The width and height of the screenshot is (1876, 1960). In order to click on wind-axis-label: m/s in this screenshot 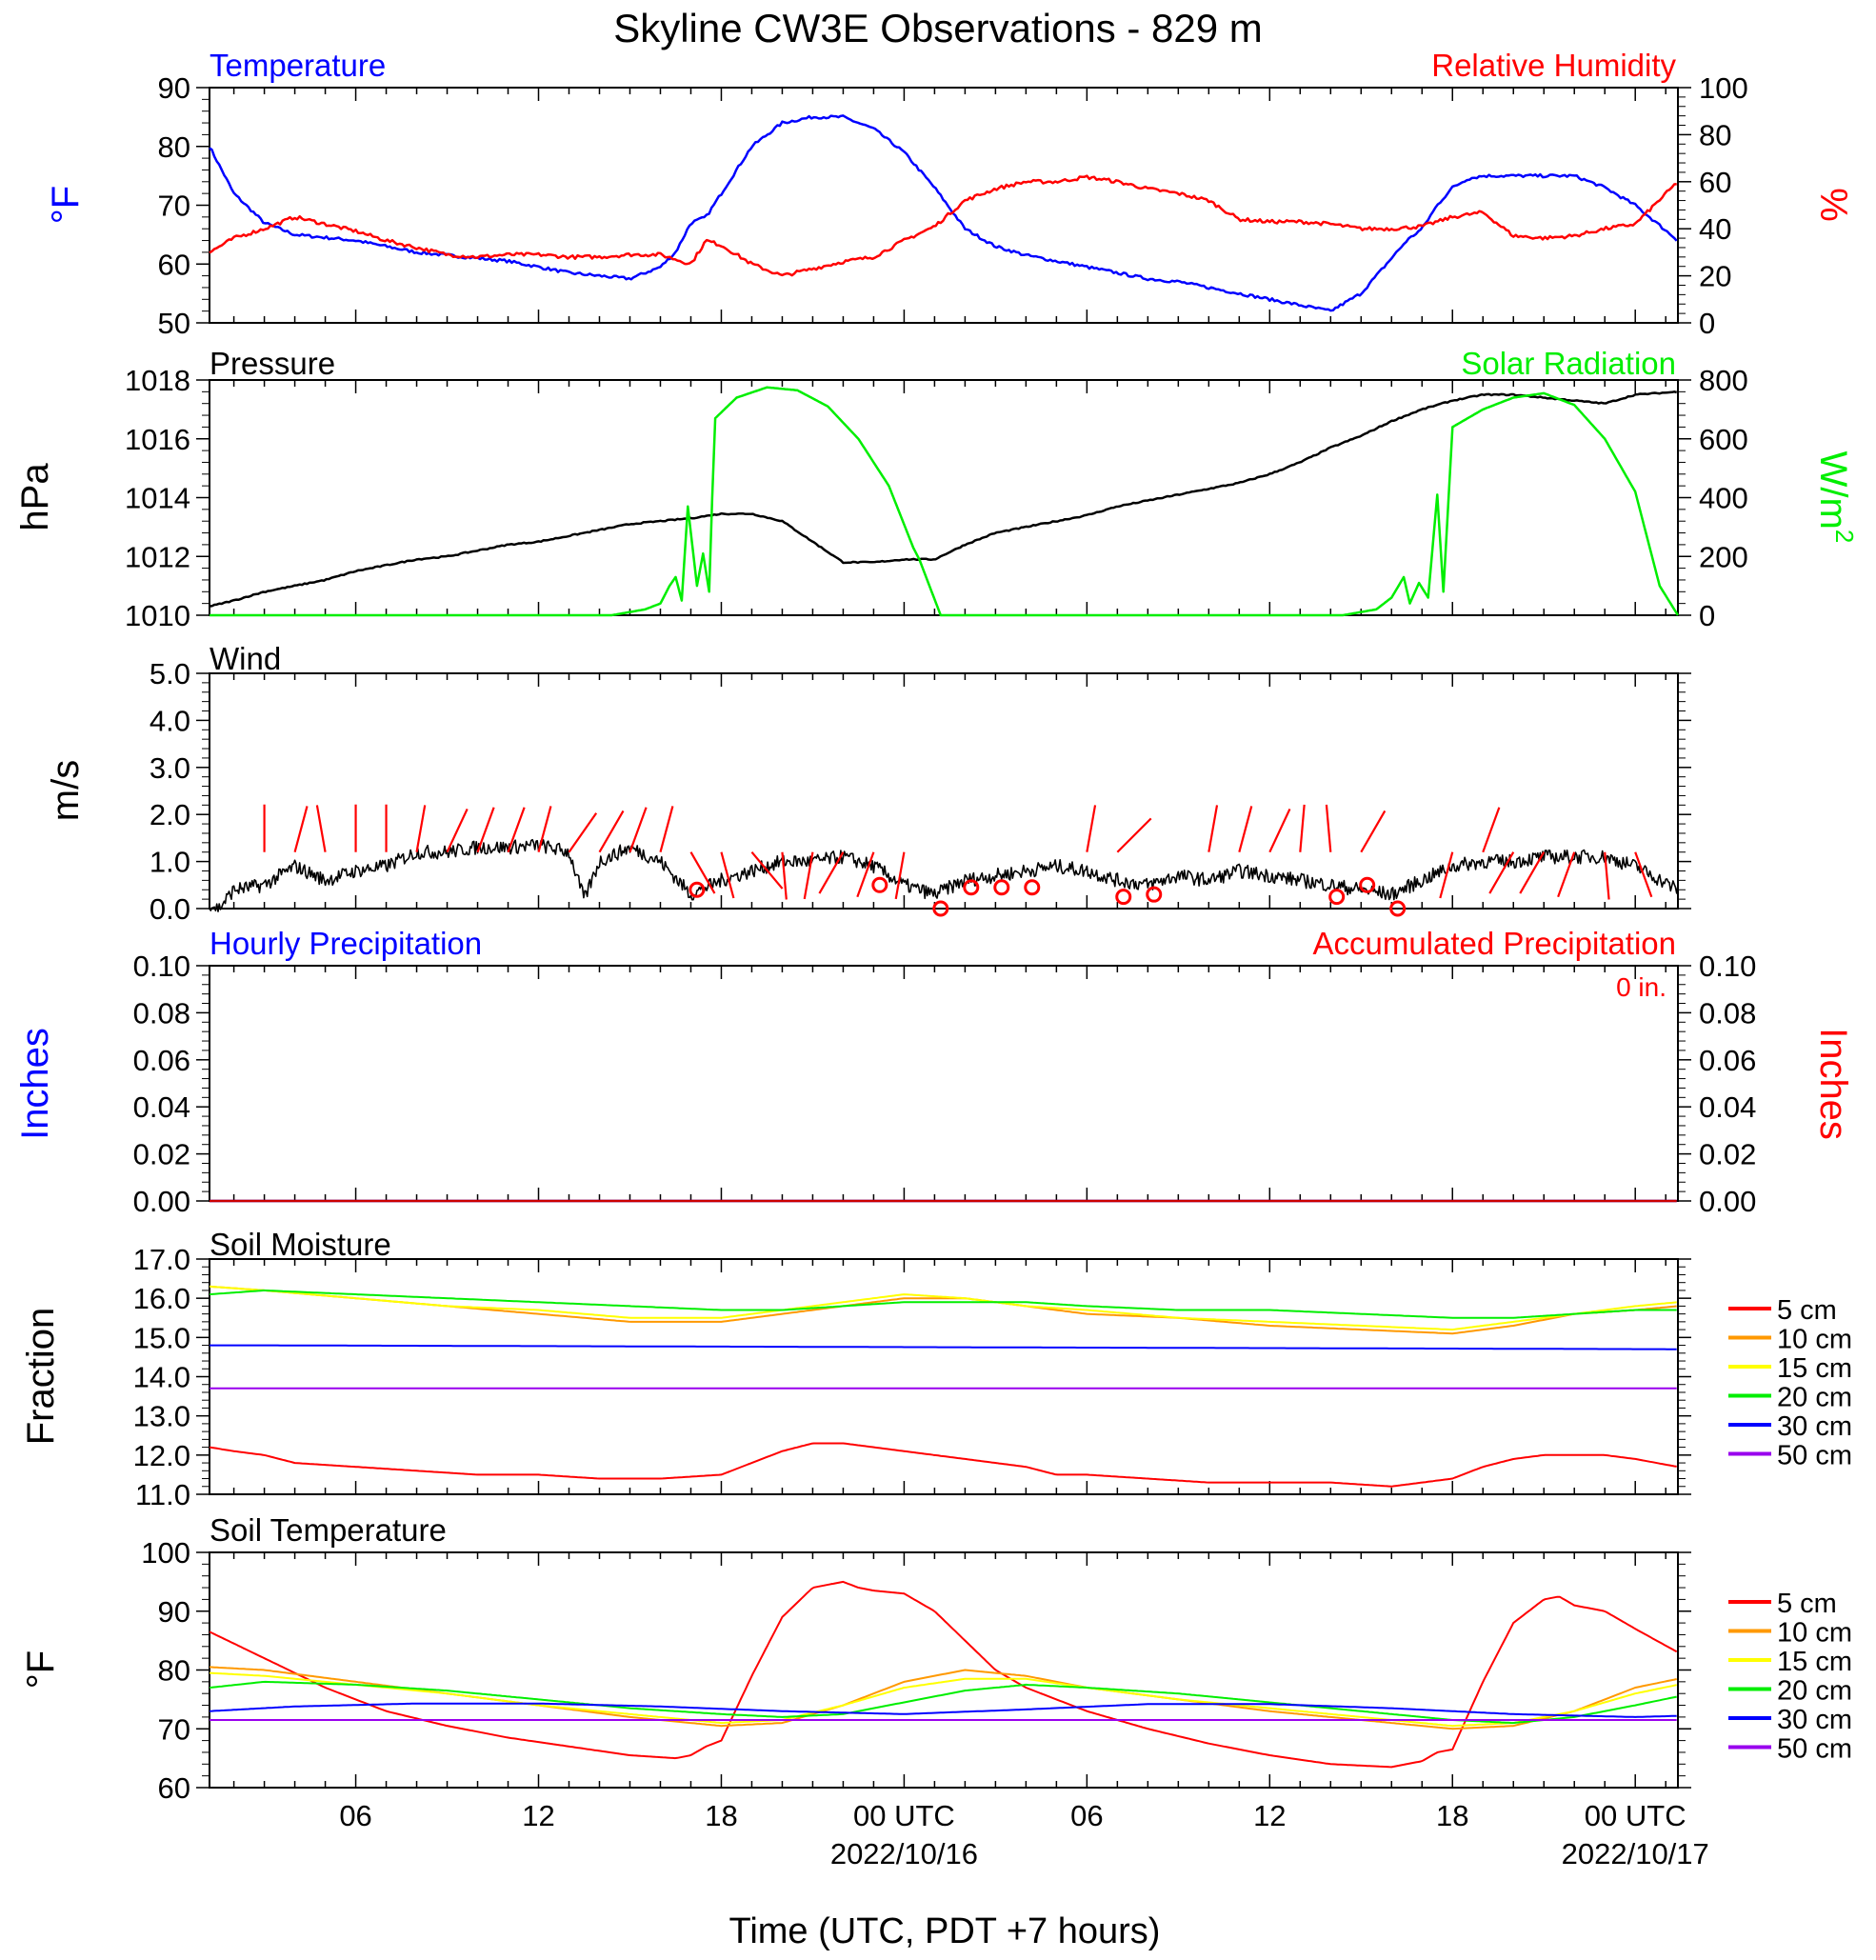, I will do `click(66, 790)`.